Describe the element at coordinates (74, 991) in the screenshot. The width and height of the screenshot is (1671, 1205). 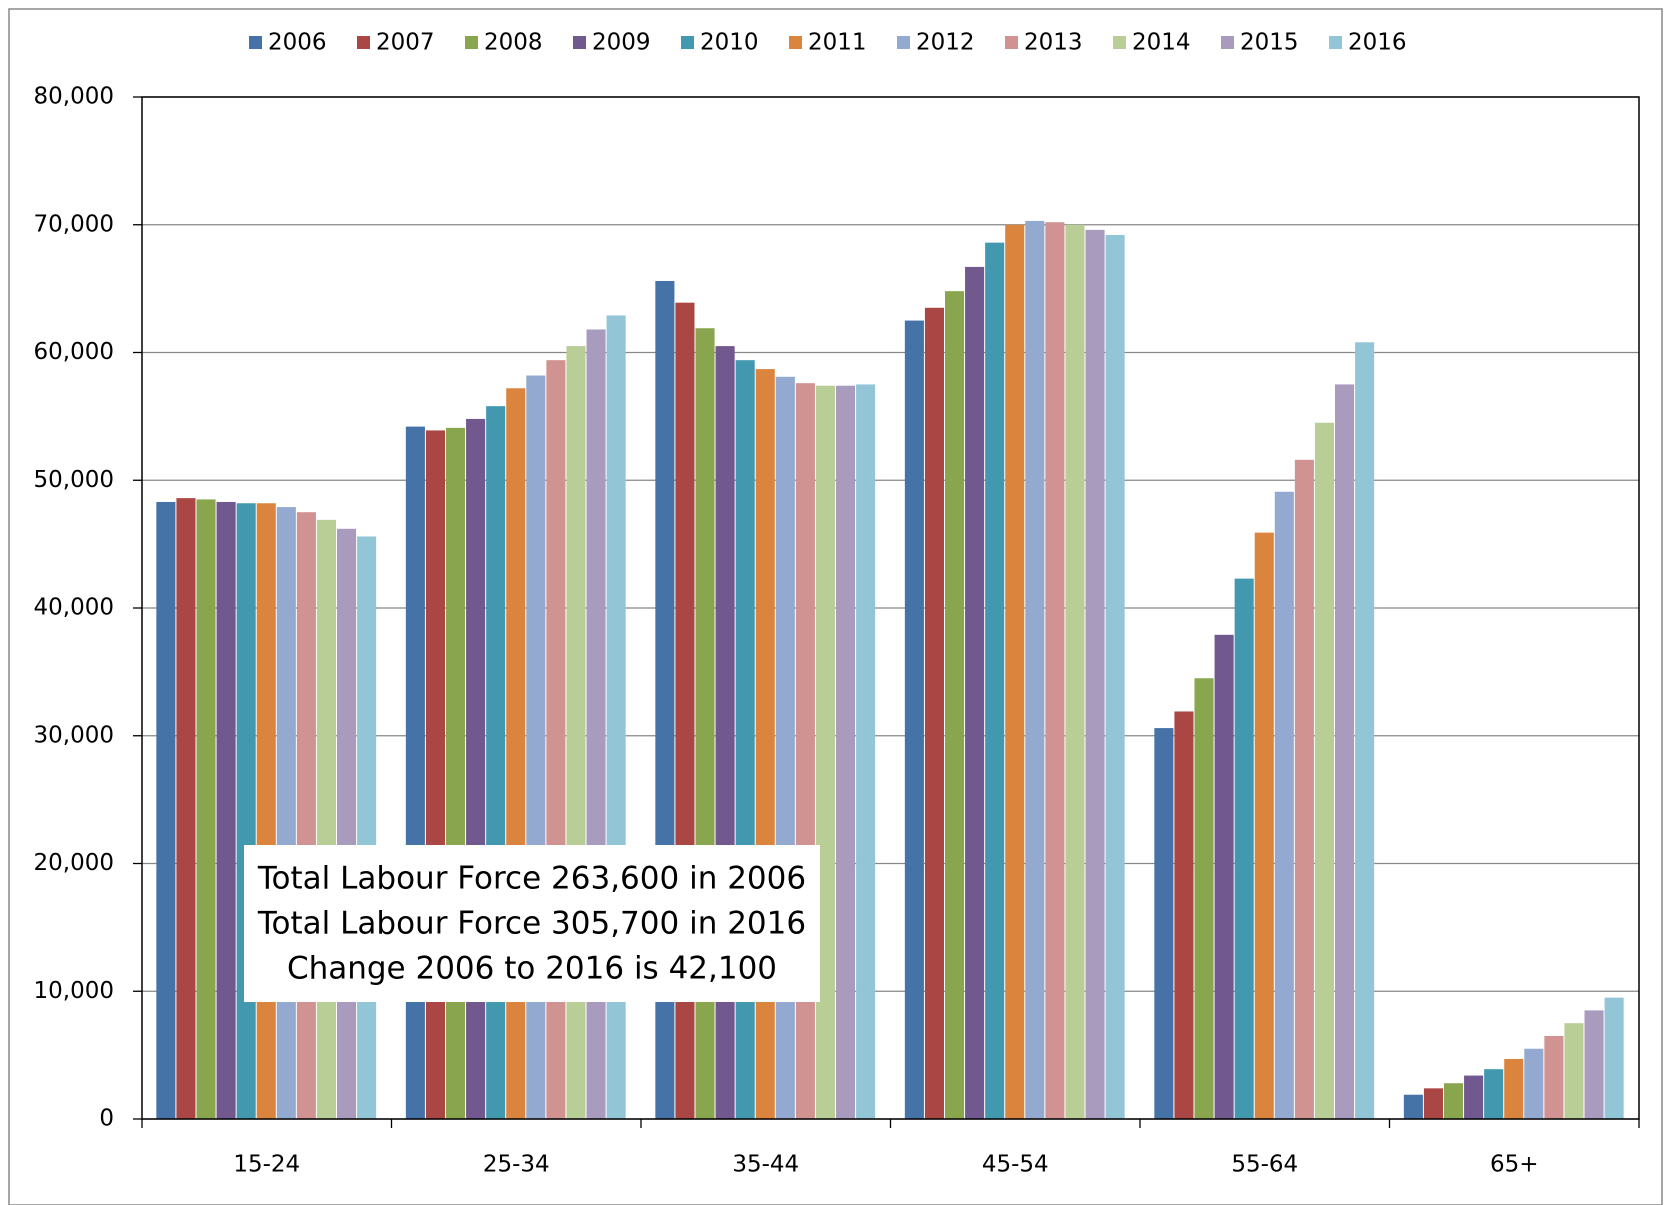
I see `y-tick-label: 10,000` at that location.